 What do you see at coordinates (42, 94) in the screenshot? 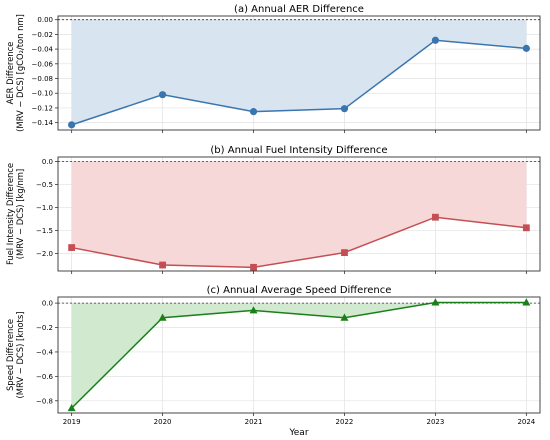
I see `y-tick-label: −0.10` at bounding box center [42, 94].